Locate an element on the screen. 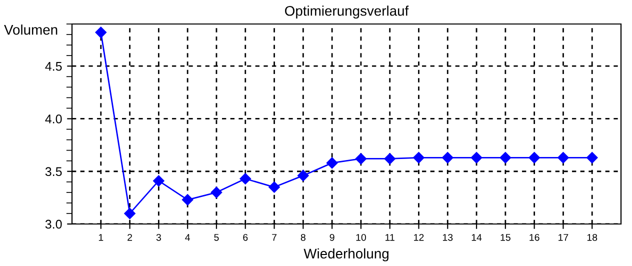  x-tick-label: 9 is located at coordinates (332, 237).